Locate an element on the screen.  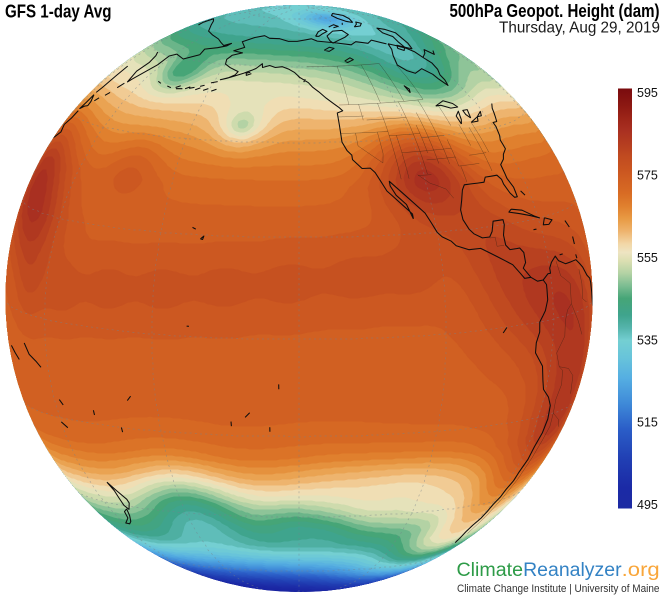
svg-text: GFS 1-day Avg is located at coordinates (58, 10).